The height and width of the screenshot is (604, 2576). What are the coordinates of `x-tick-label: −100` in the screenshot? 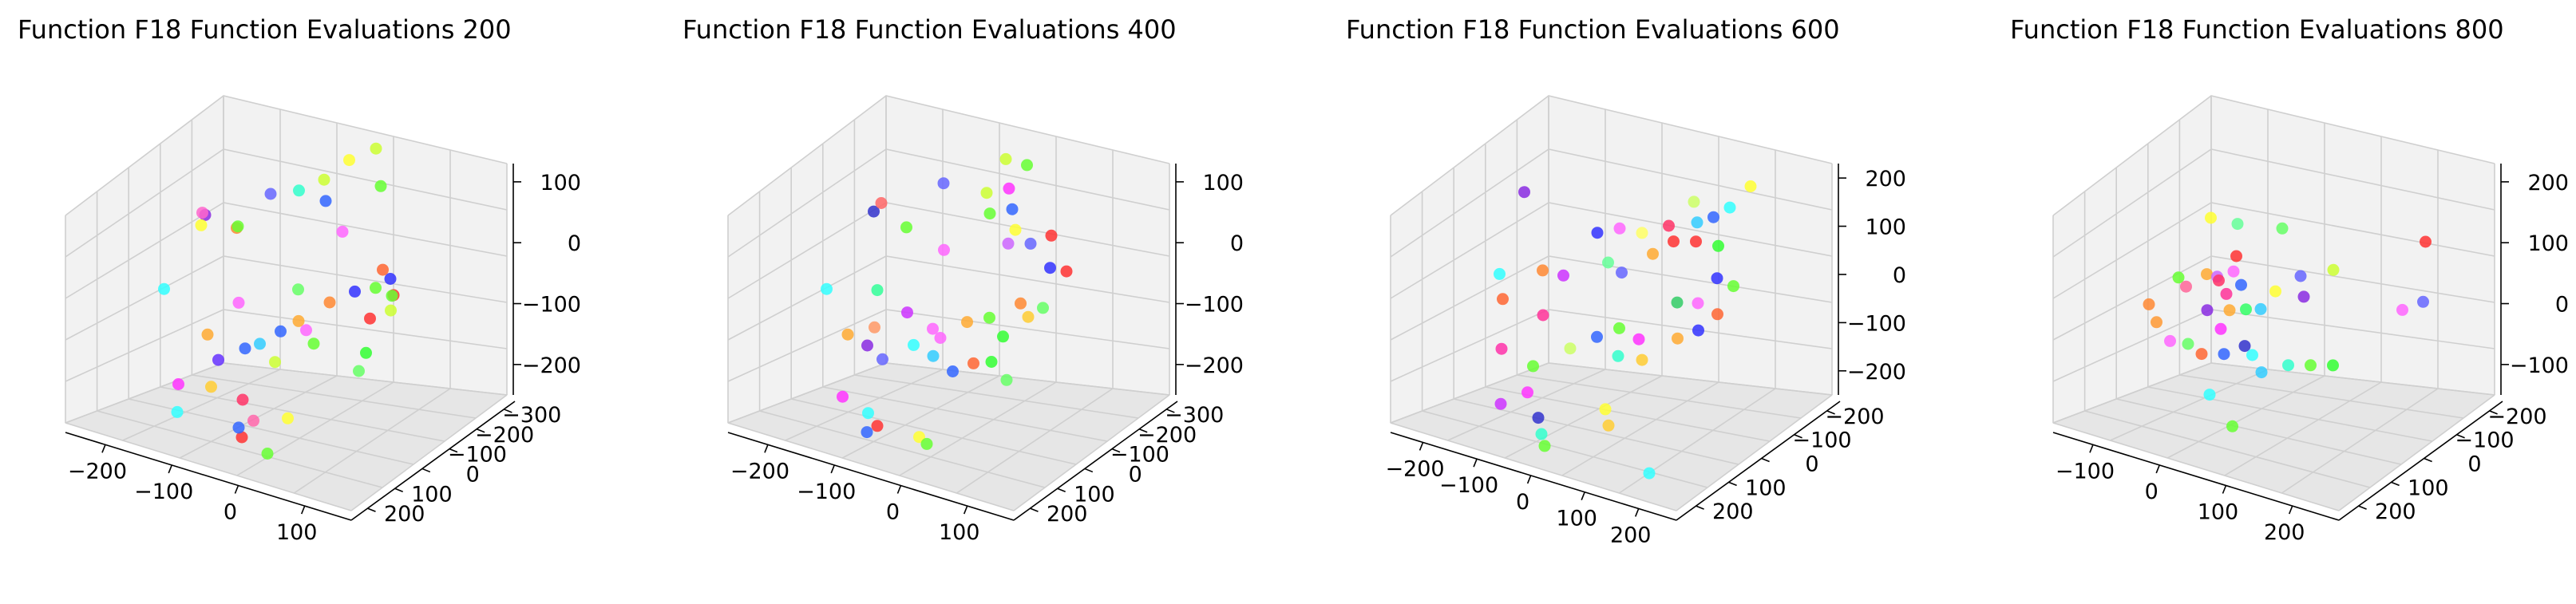 It's located at (1469, 485).